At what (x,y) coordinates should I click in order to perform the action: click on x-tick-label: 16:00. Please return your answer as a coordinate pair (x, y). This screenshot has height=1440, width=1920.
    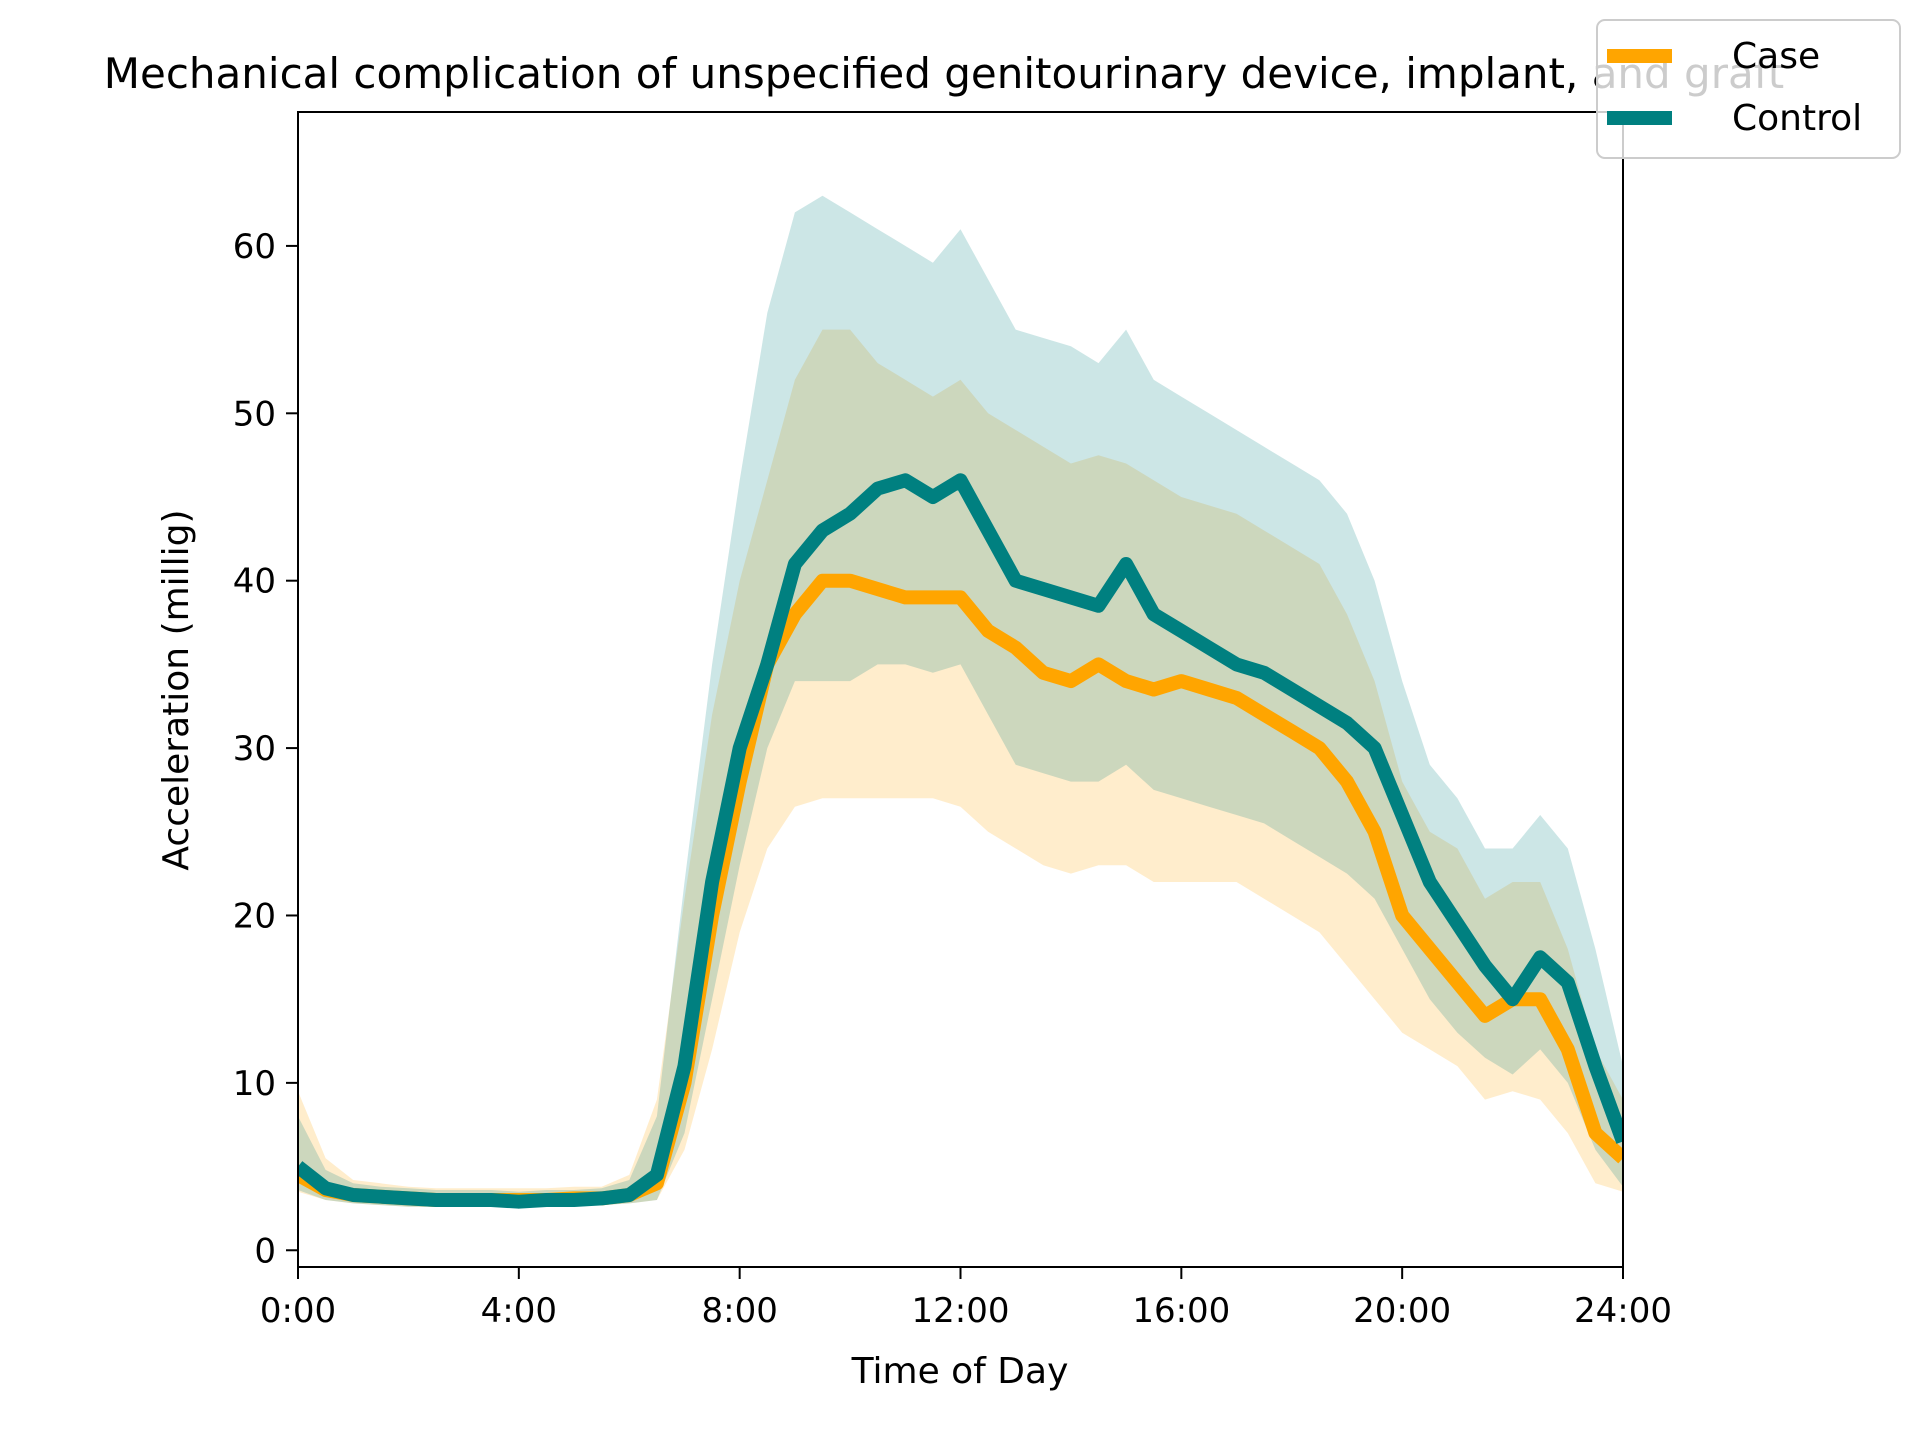
    Looking at the image, I should click on (1181, 1311).